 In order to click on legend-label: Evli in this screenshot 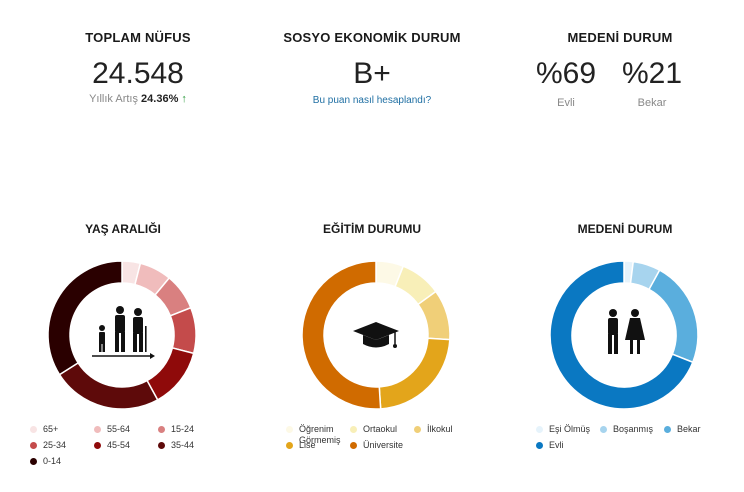, I will do `click(556, 445)`.